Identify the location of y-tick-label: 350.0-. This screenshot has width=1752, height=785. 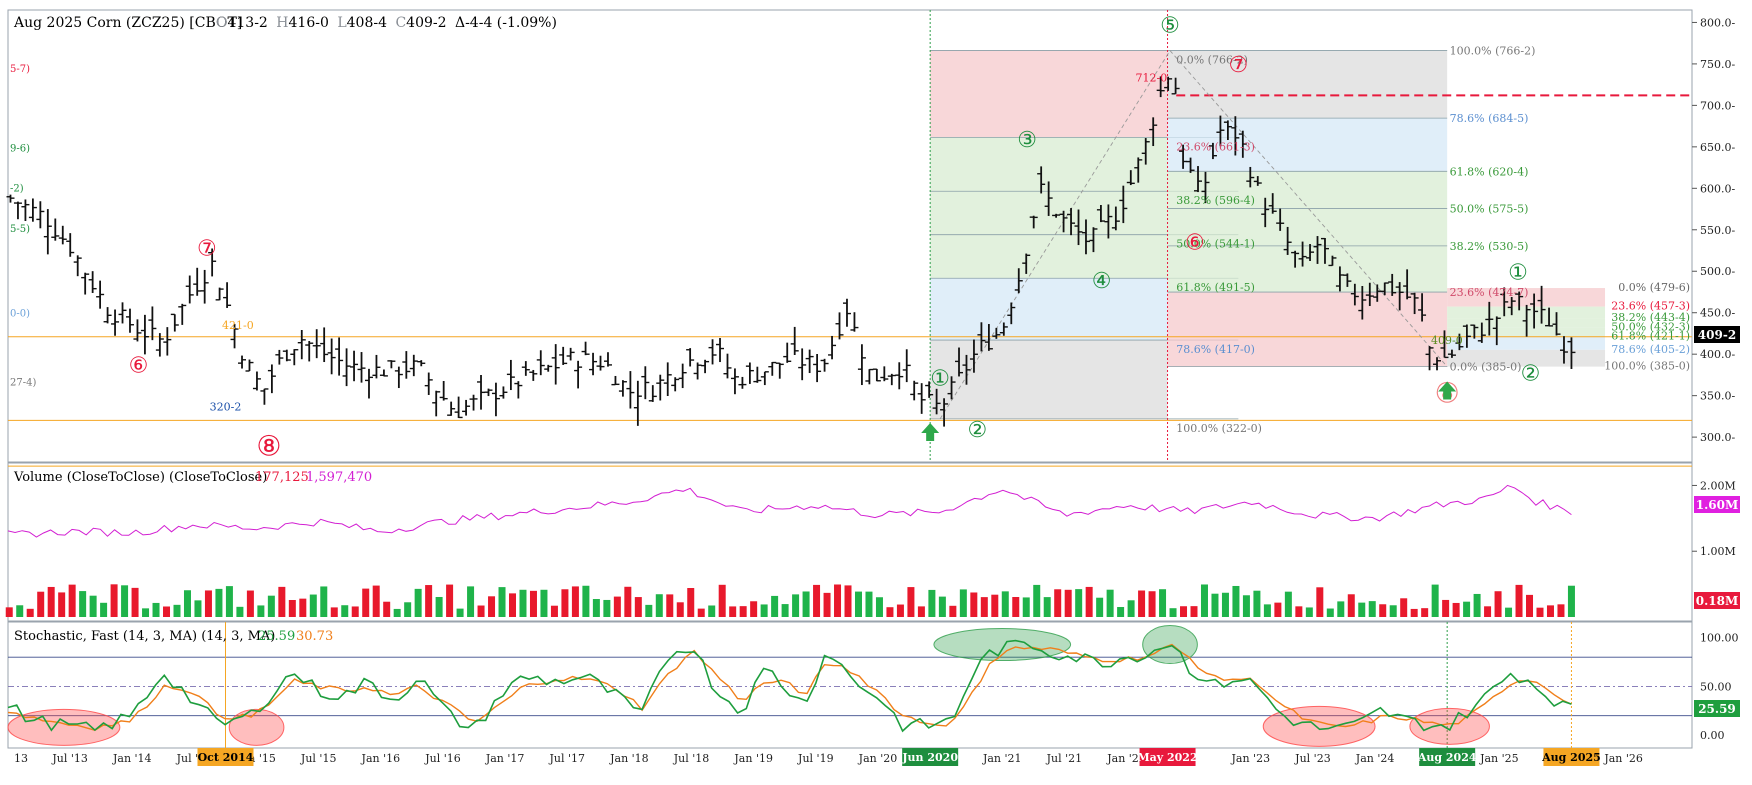
(1717, 396).